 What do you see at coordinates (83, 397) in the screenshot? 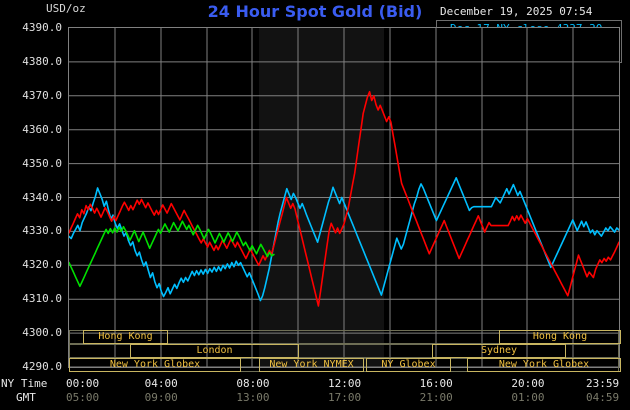
I see `x-tick-gmt: 05:00` at bounding box center [83, 397].